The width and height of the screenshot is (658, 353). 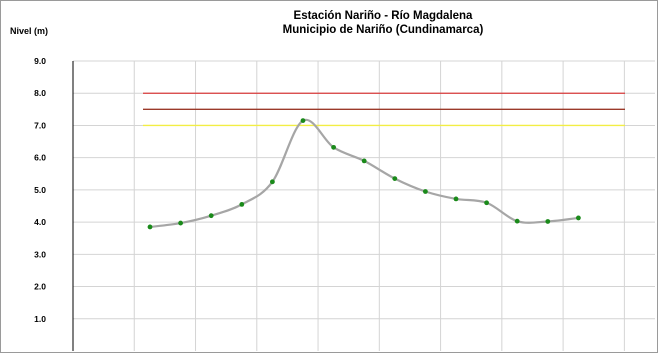 What do you see at coordinates (384, 16) in the screenshot?
I see `chart-title: Estación Nariño - Río Magdalena` at bounding box center [384, 16].